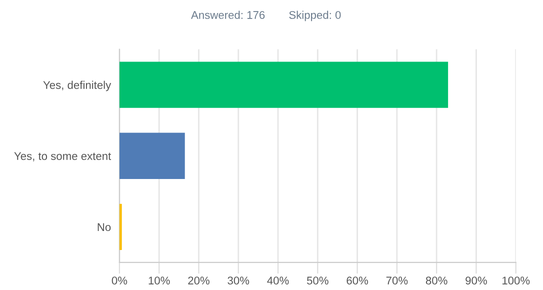 The image size is (543, 290). Describe the element at coordinates (317, 280) in the screenshot. I see `x-tick-label: 50%` at that location.